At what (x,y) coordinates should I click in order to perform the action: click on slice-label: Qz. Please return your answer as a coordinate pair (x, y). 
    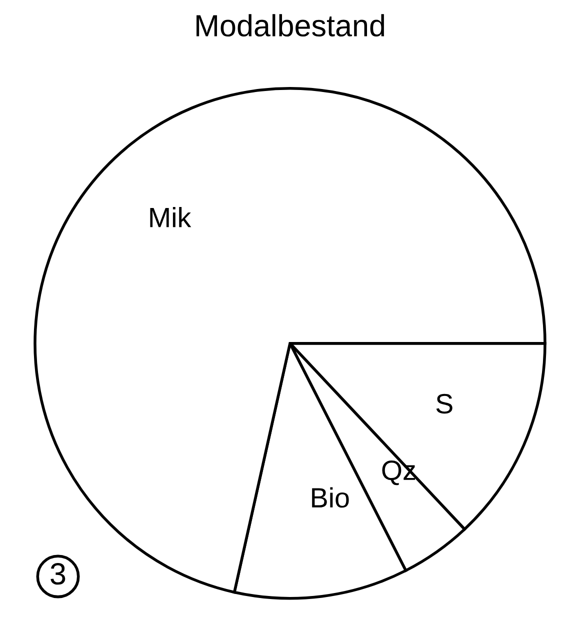
    Looking at the image, I should click on (399, 473).